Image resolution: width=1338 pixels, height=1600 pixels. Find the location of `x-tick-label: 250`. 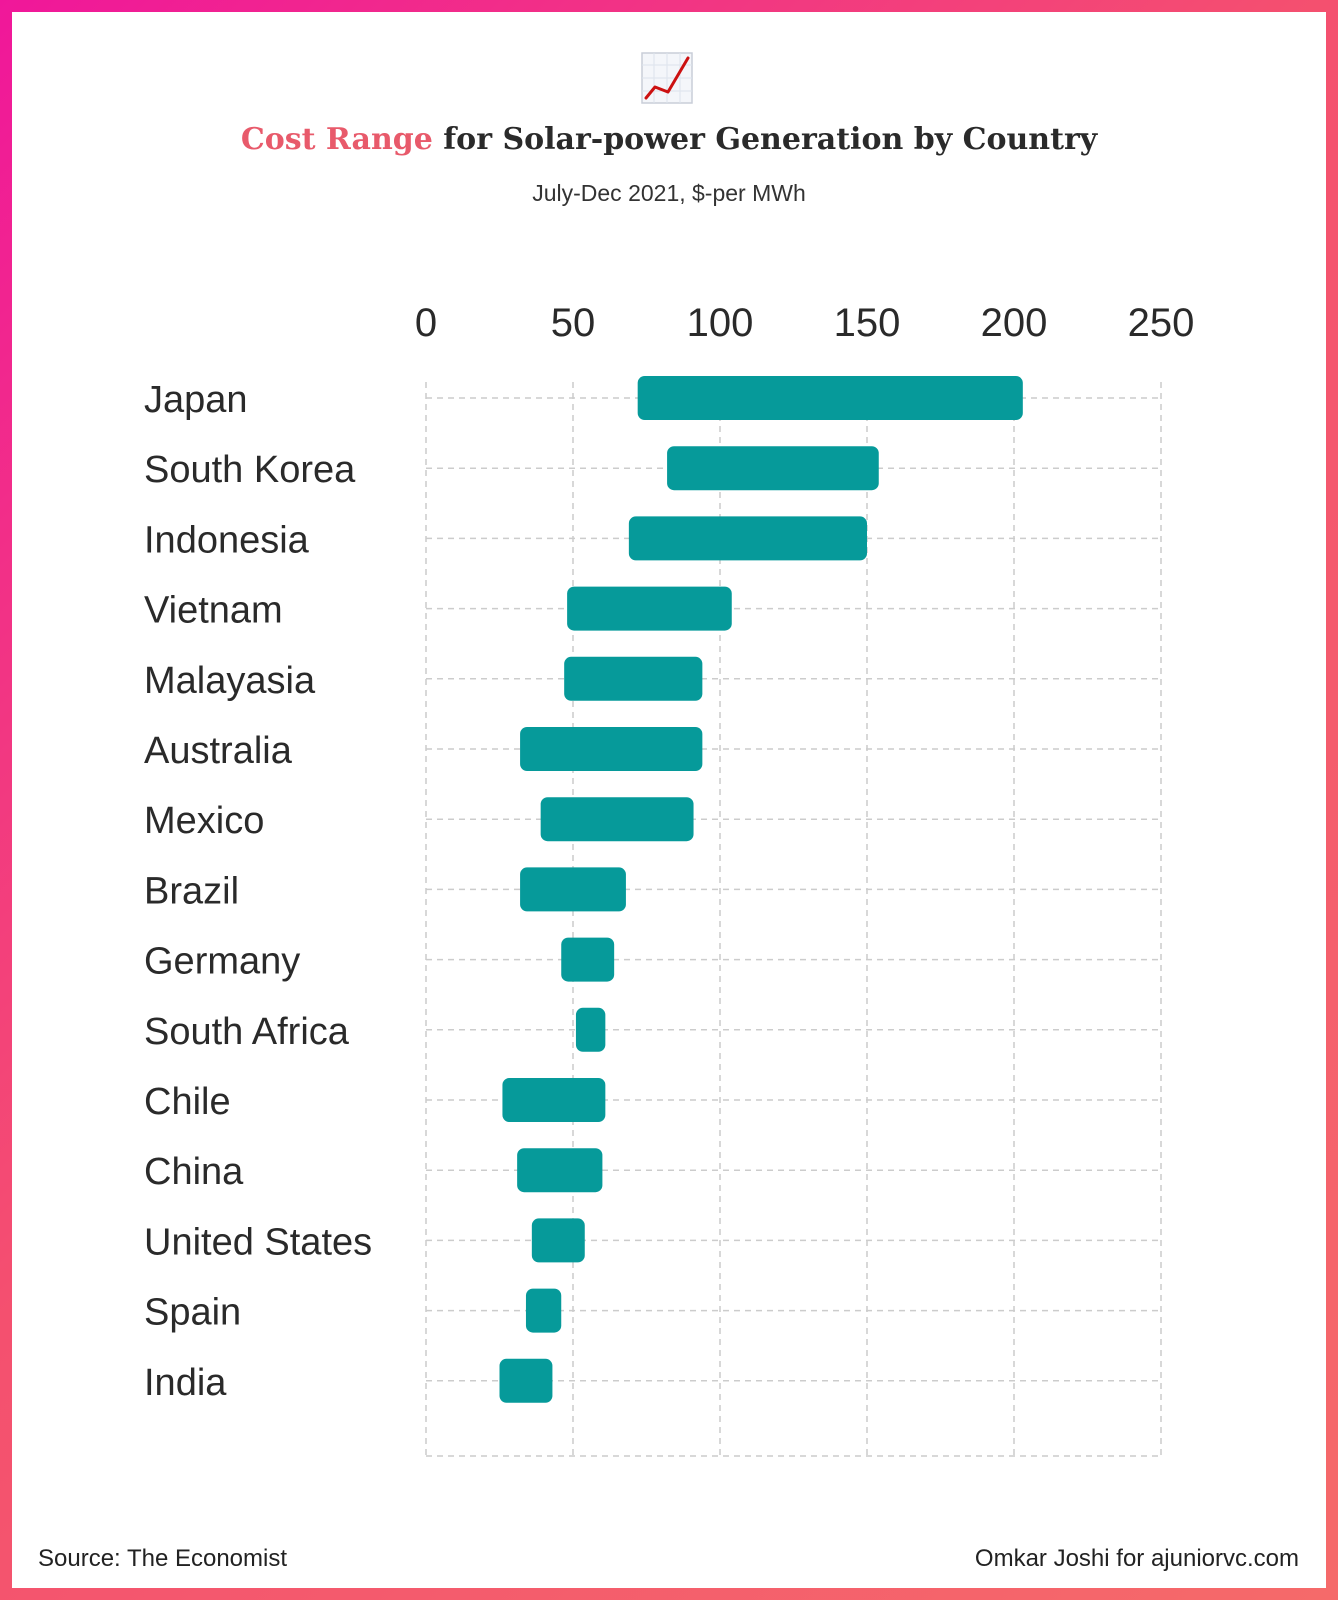

x-tick-label: 250 is located at coordinates (1161, 323).